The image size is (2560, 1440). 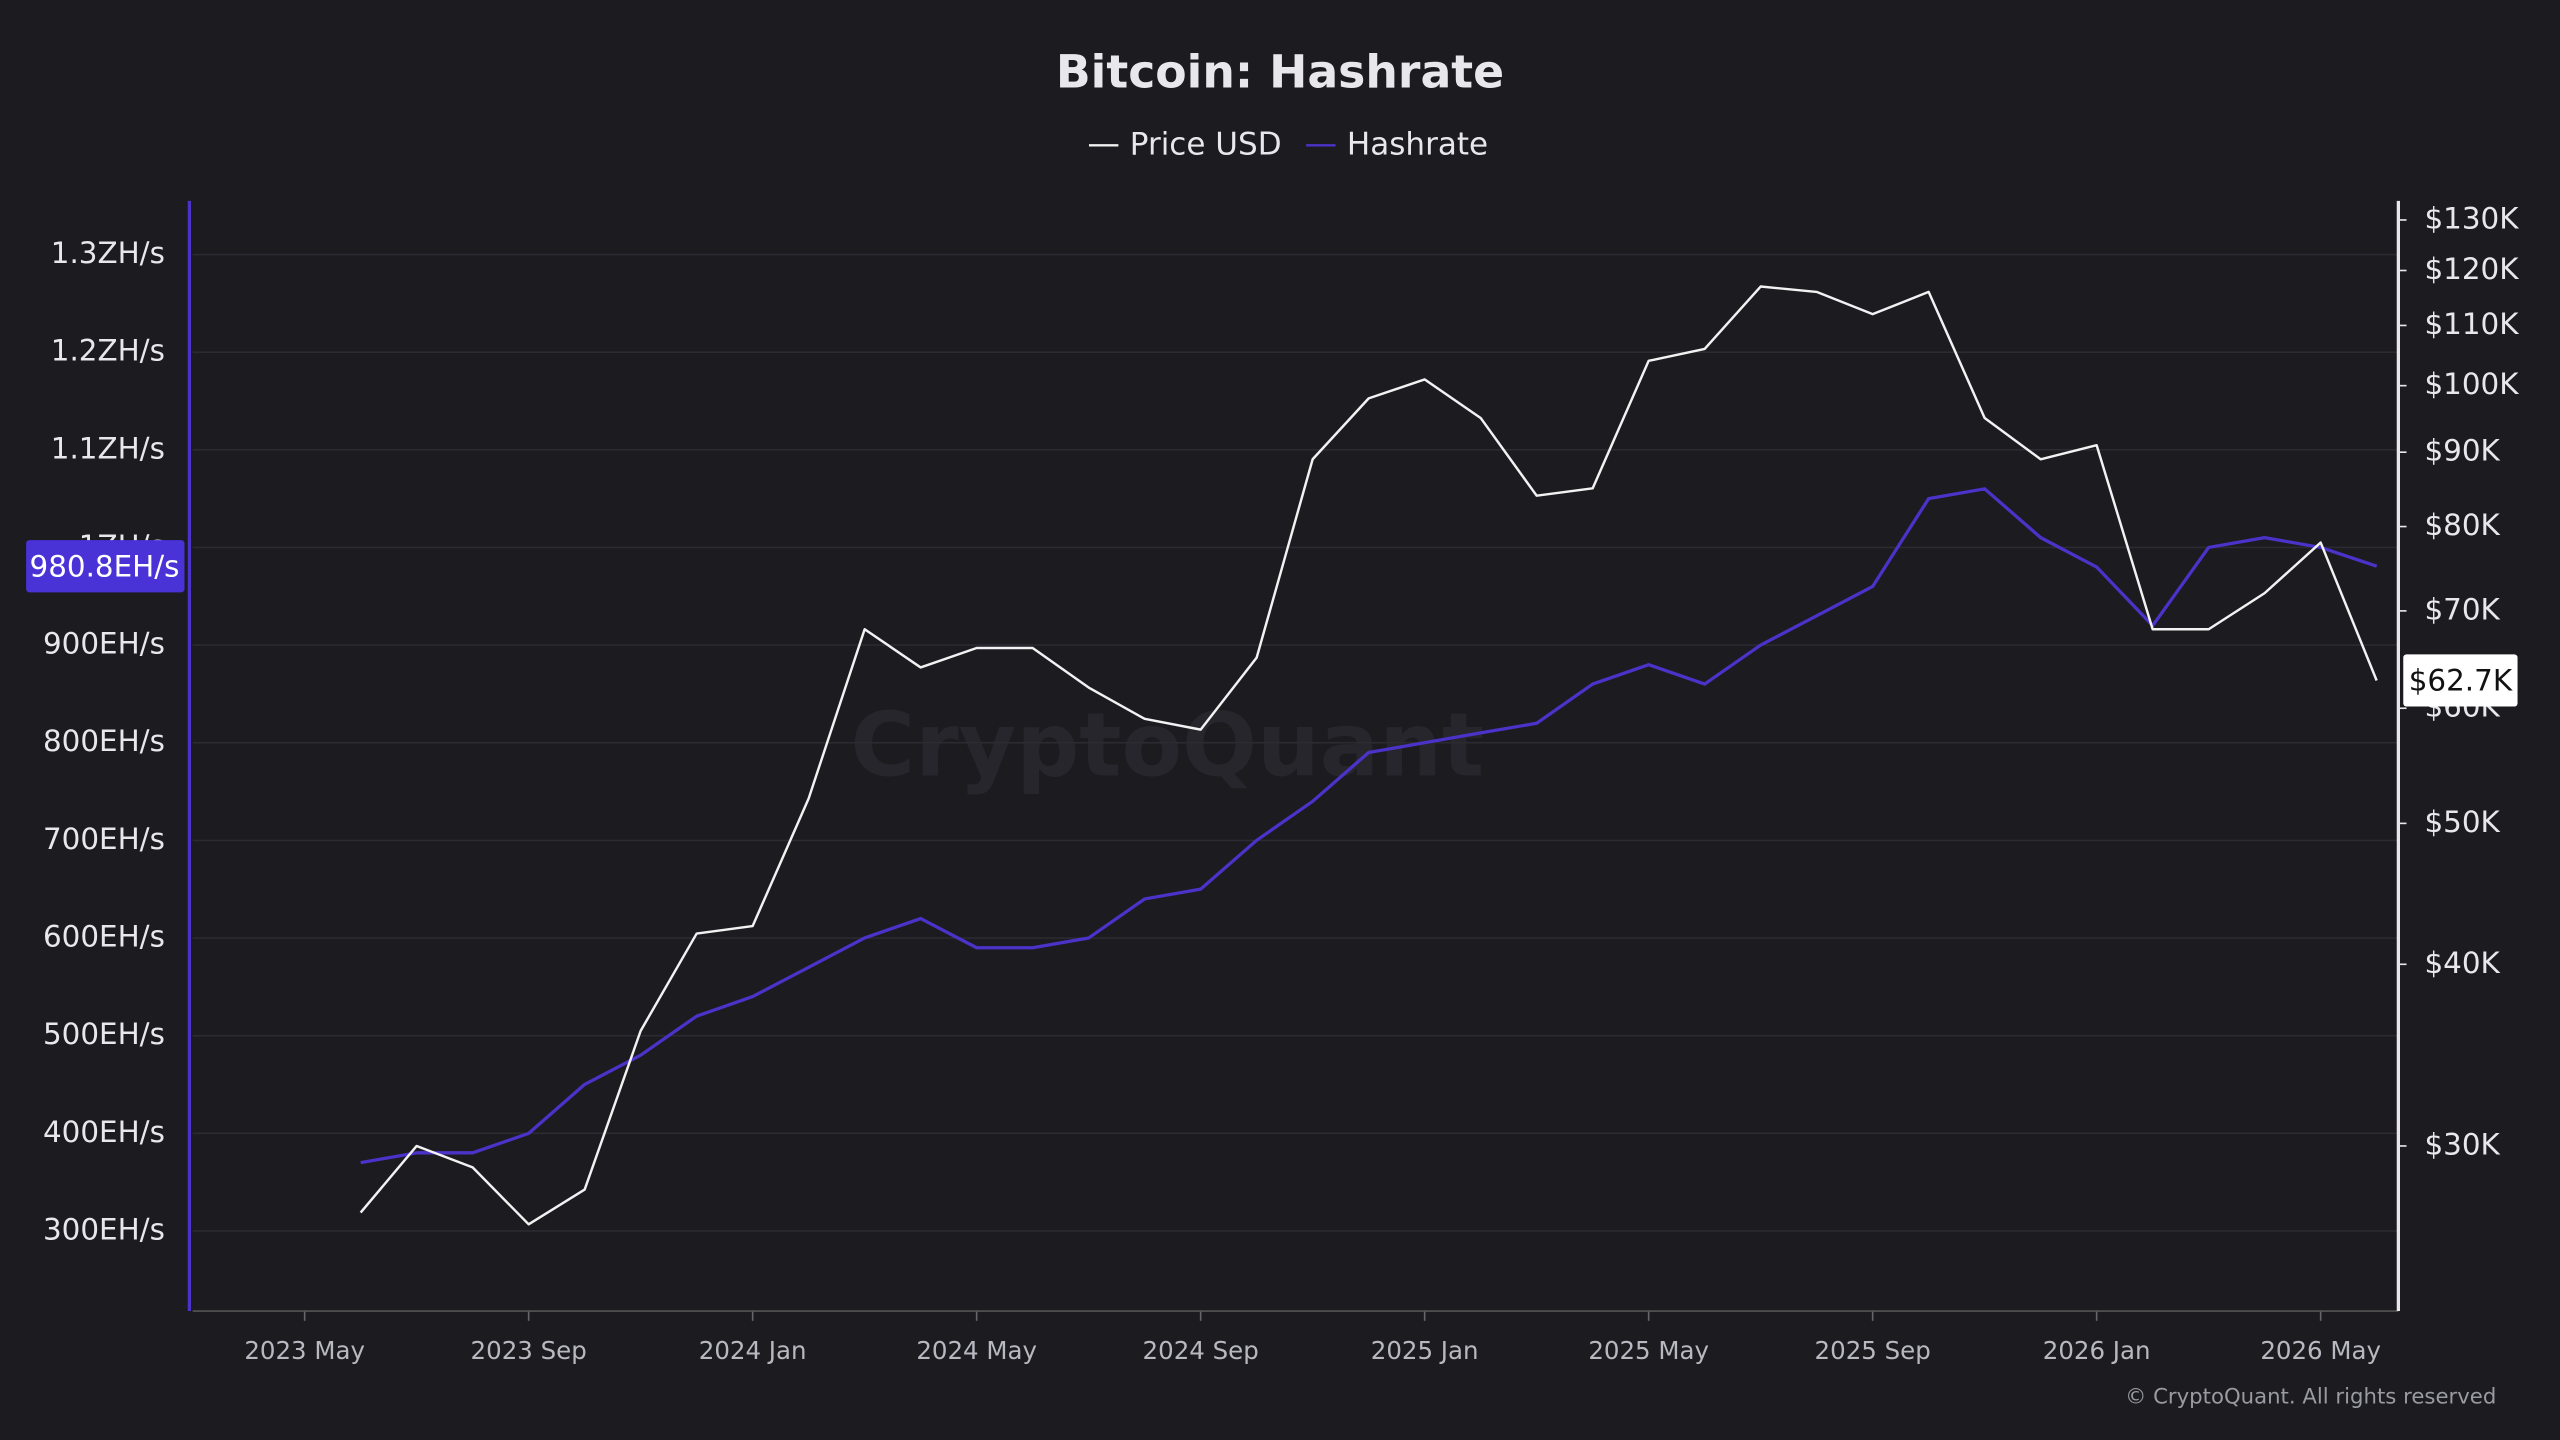 What do you see at coordinates (2462, 609) in the screenshot?
I see `y2-tick-label: $70K` at bounding box center [2462, 609].